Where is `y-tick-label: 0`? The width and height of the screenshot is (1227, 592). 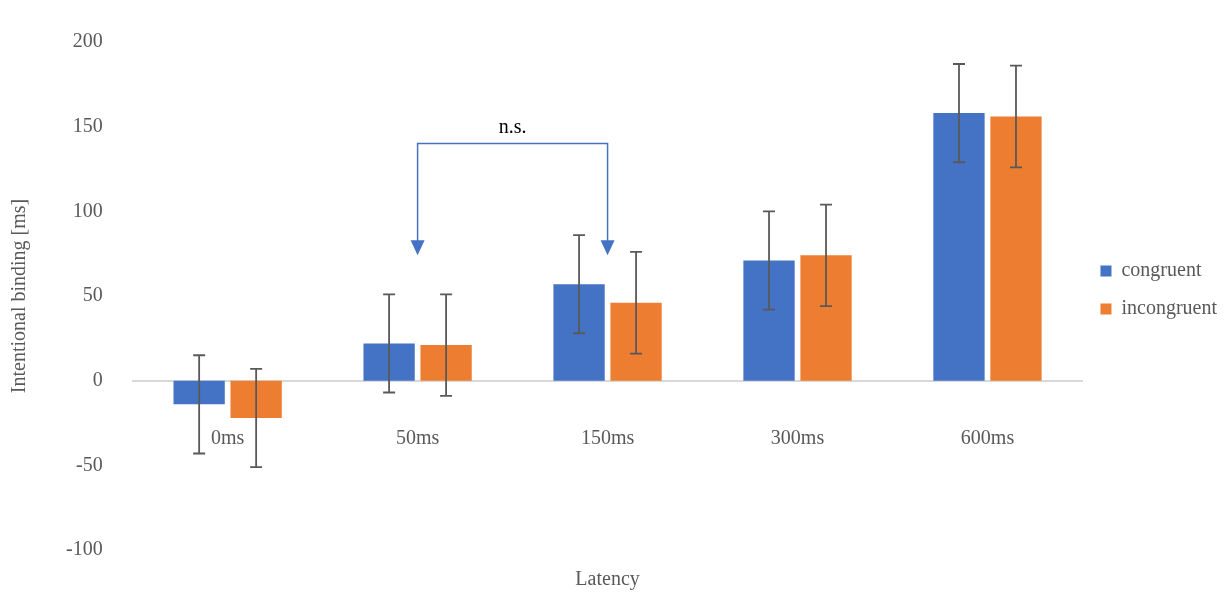
y-tick-label: 0 is located at coordinates (97, 378).